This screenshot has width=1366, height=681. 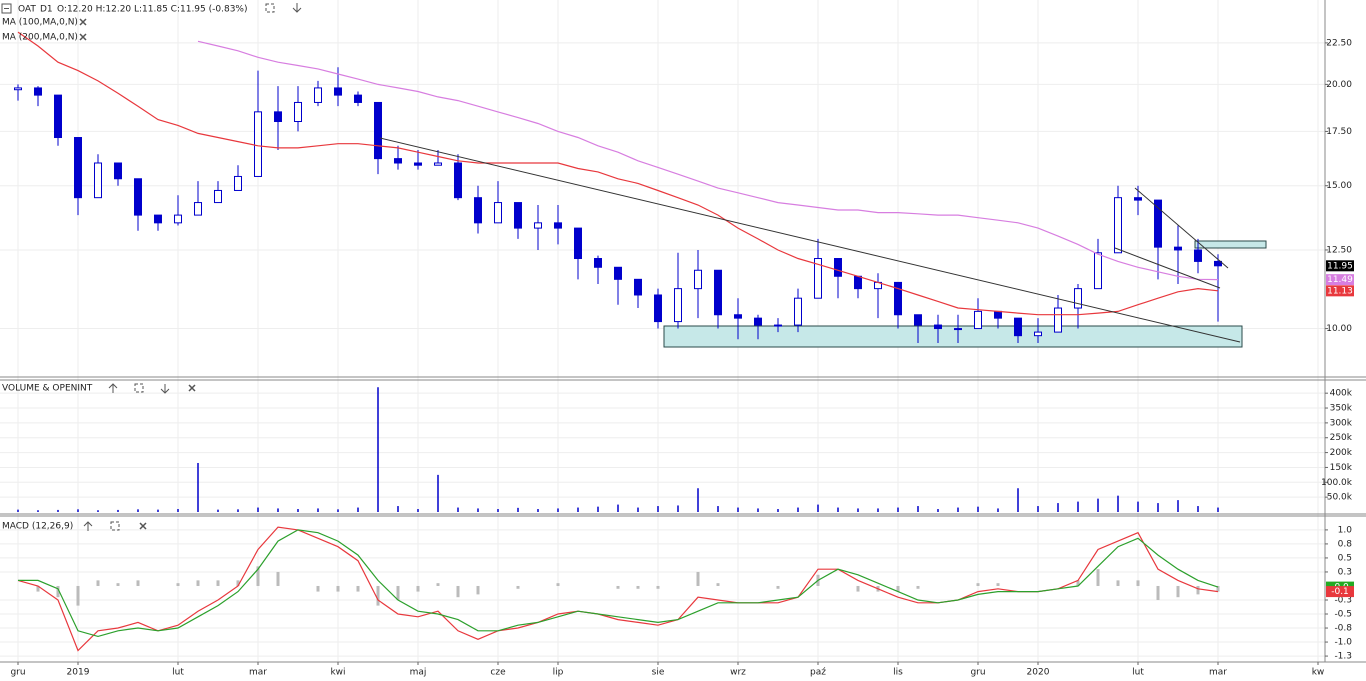 I want to click on resistance-zone, so click(x=1230, y=244).